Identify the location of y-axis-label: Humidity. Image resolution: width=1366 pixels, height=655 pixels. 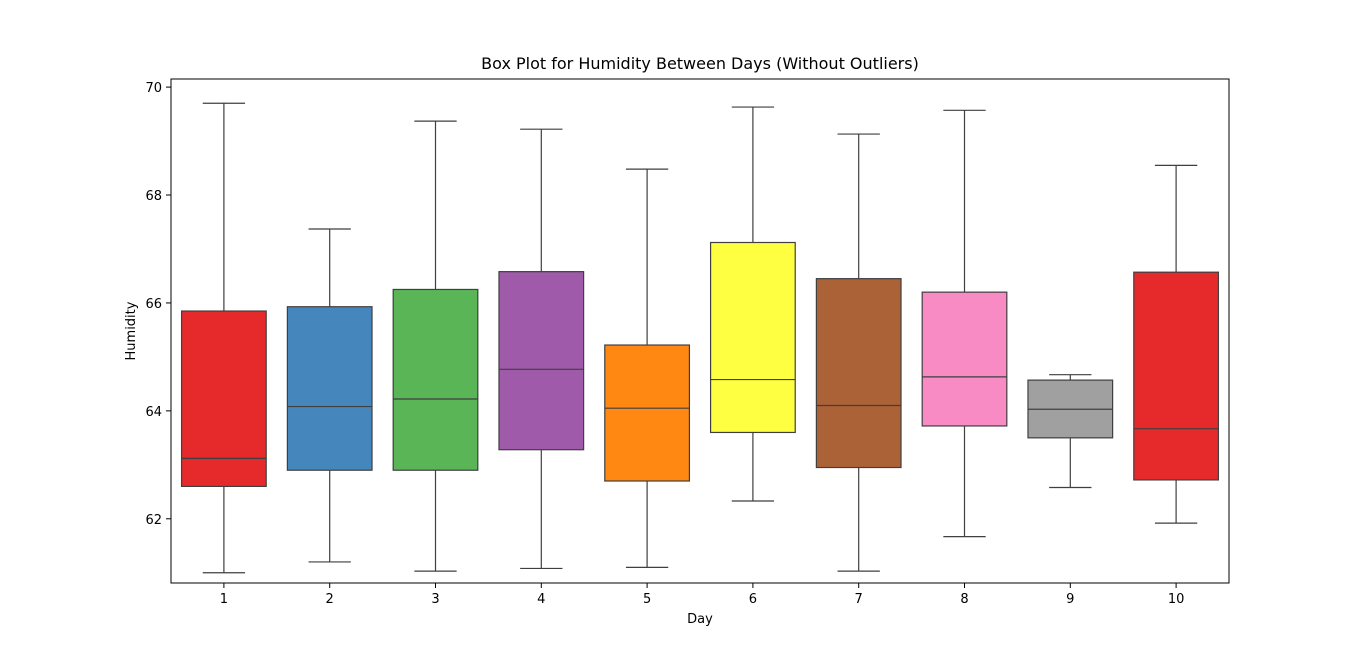
(131, 330).